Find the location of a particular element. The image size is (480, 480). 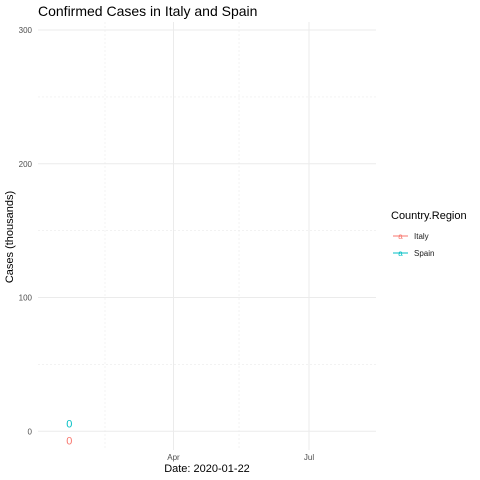

series-italy: 0 is located at coordinates (69, 441).